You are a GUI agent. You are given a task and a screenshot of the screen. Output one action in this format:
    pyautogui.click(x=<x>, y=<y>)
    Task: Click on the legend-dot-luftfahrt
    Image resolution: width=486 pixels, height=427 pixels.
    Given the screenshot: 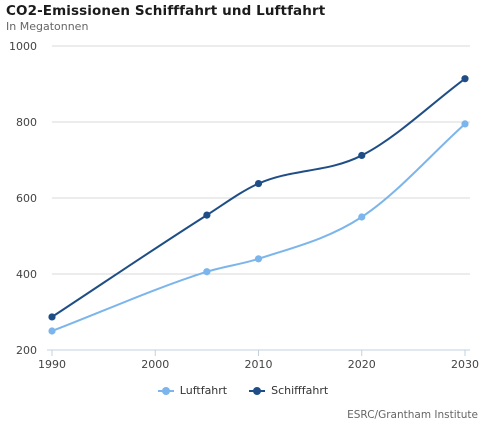 What is the action you would take?
    pyautogui.click(x=165, y=390)
    